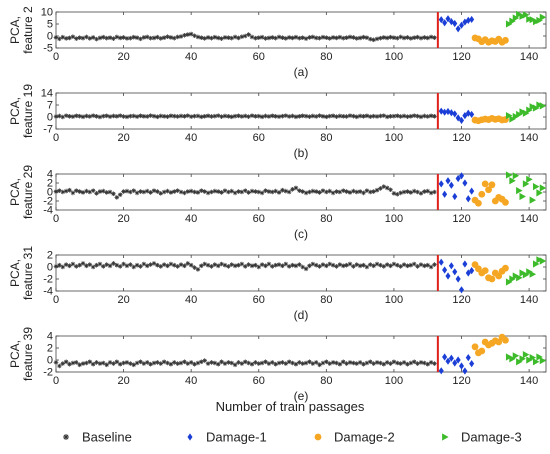 The width and height of the screenshot is (550, 454). What do you see at coordinates (491, 437) in the screenshot?
I see `legend-label: Damage-3` at bounding box center [491, 437].